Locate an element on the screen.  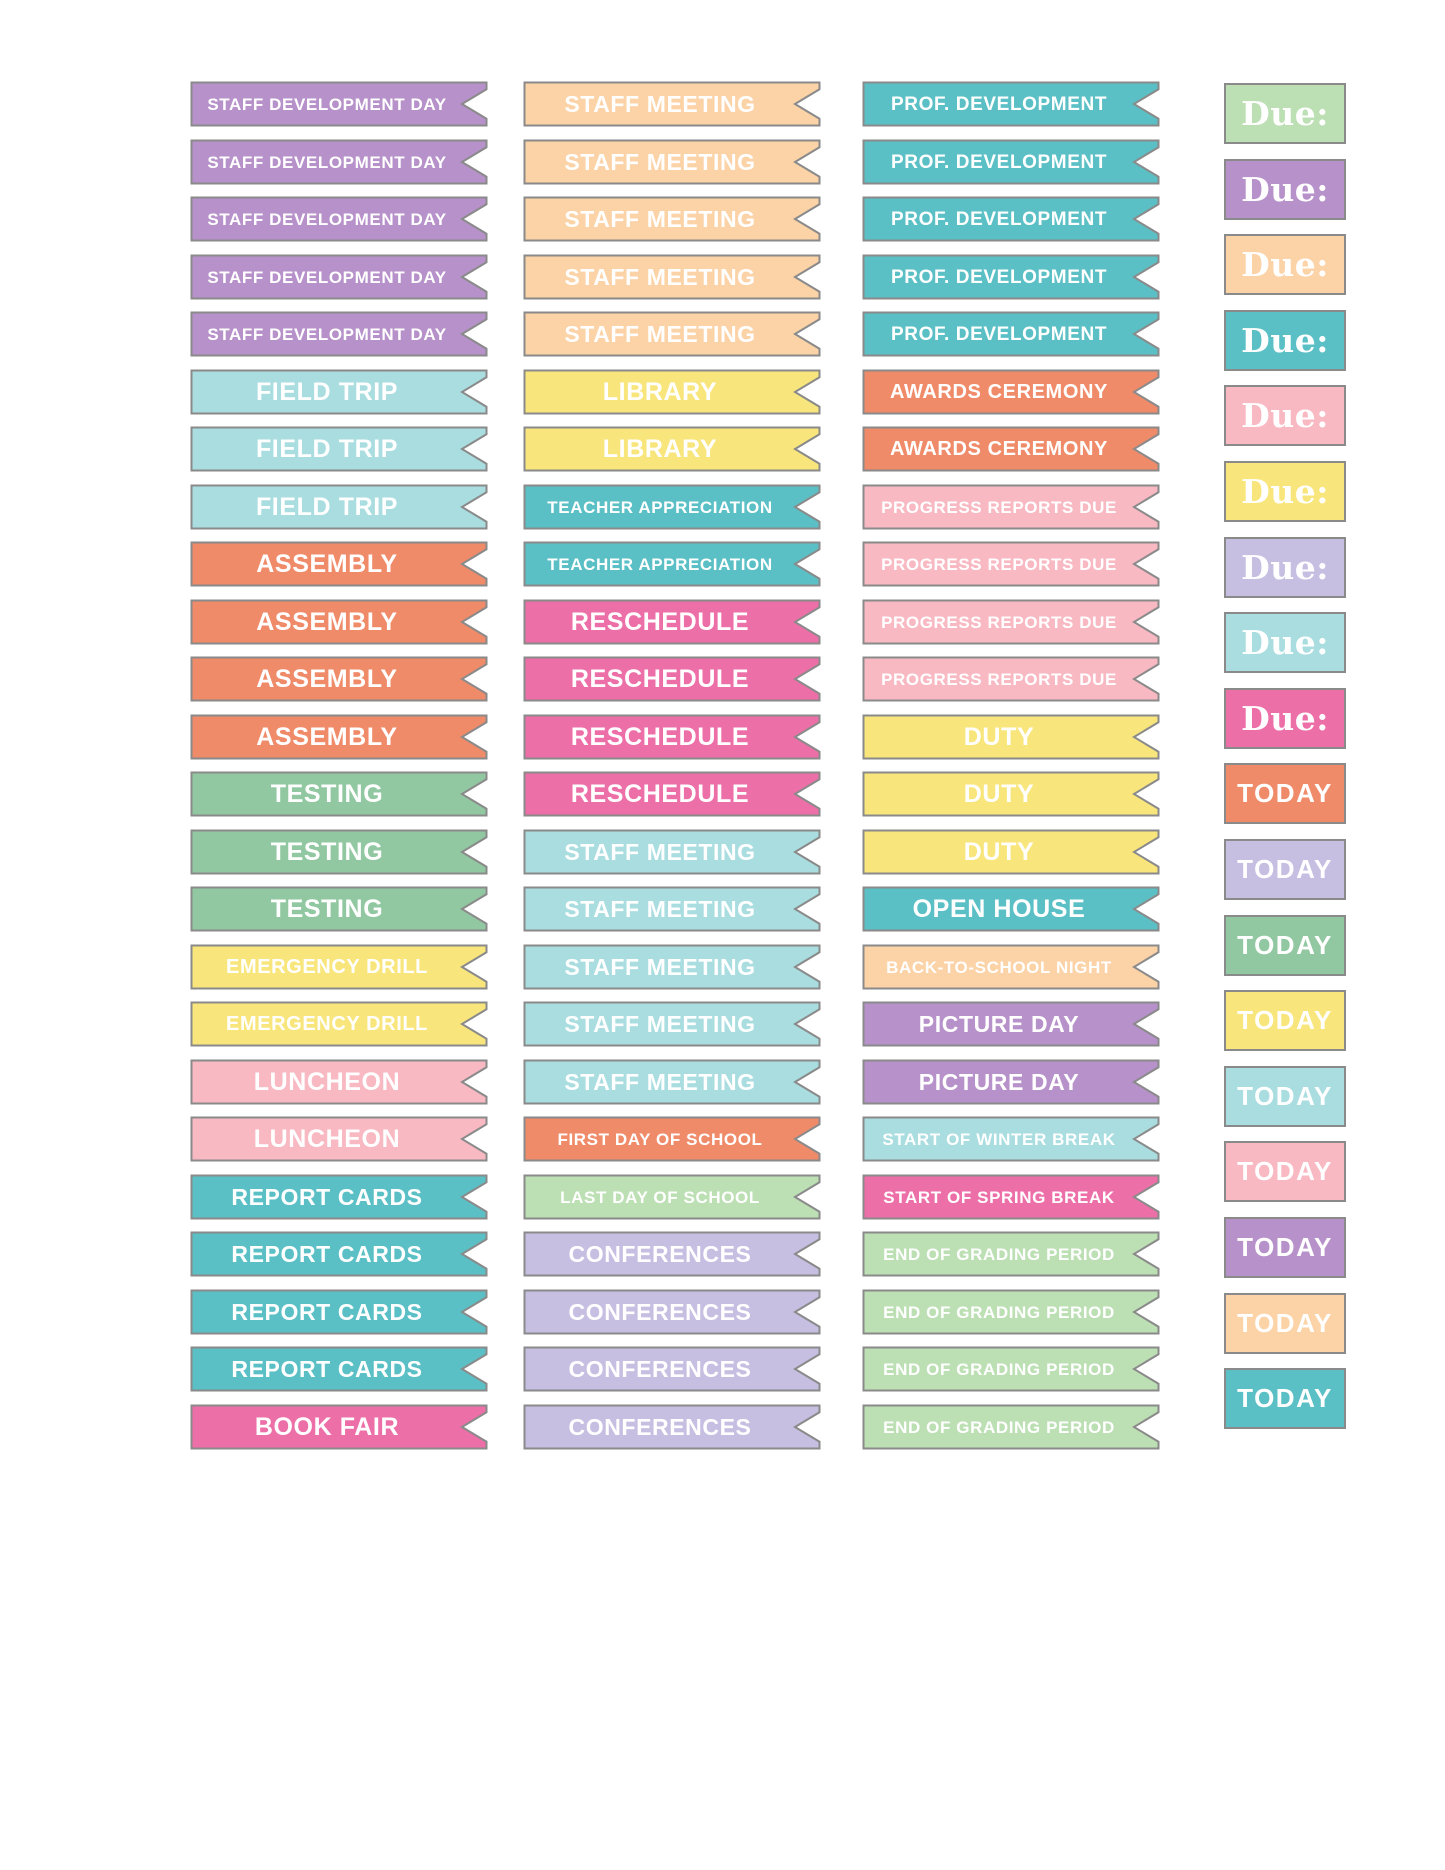
flag-awards-ceremony: AWARDS CEREMONY is located at coordinates (1011, 449).